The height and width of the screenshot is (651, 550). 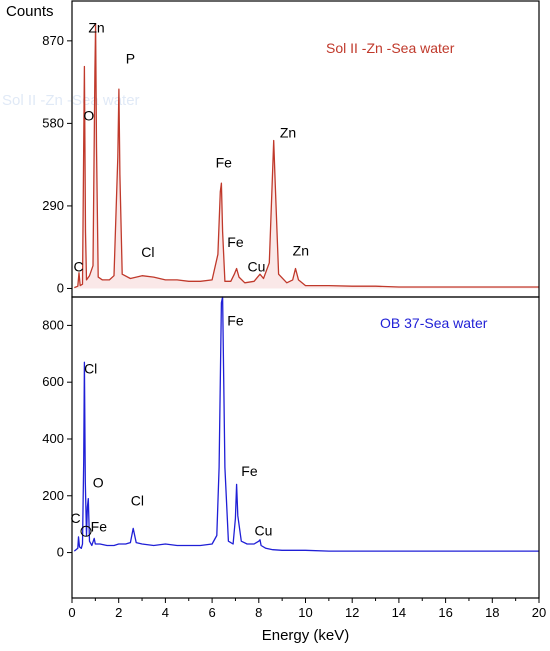 What do you see at coordinates (390, 48) in the screenshot?
I see `legend-label: Sol II -Zn -Sea water` at bounding box center [390, 48].